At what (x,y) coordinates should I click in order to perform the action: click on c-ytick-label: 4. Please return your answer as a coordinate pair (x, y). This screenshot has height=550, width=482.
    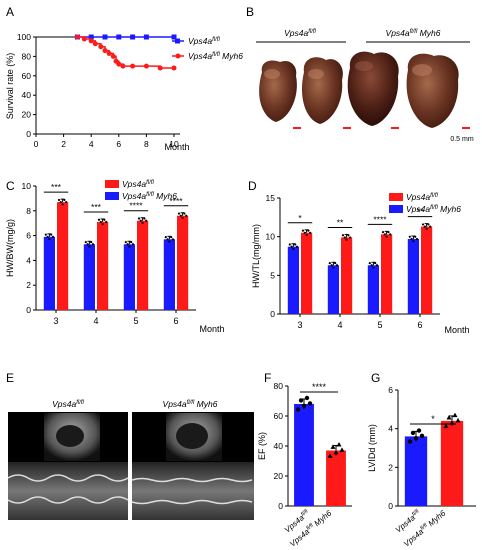
    Looking at the image, I should click on (28, 260).